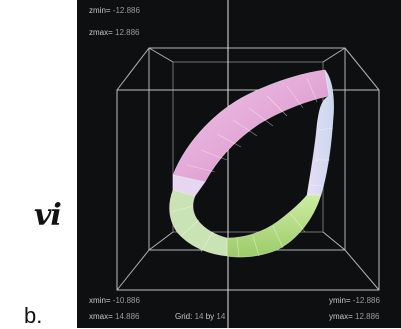  Describe the element at coordinates (127, 32) in the screenshot. I see `zmax-value: 12.886` at that location.